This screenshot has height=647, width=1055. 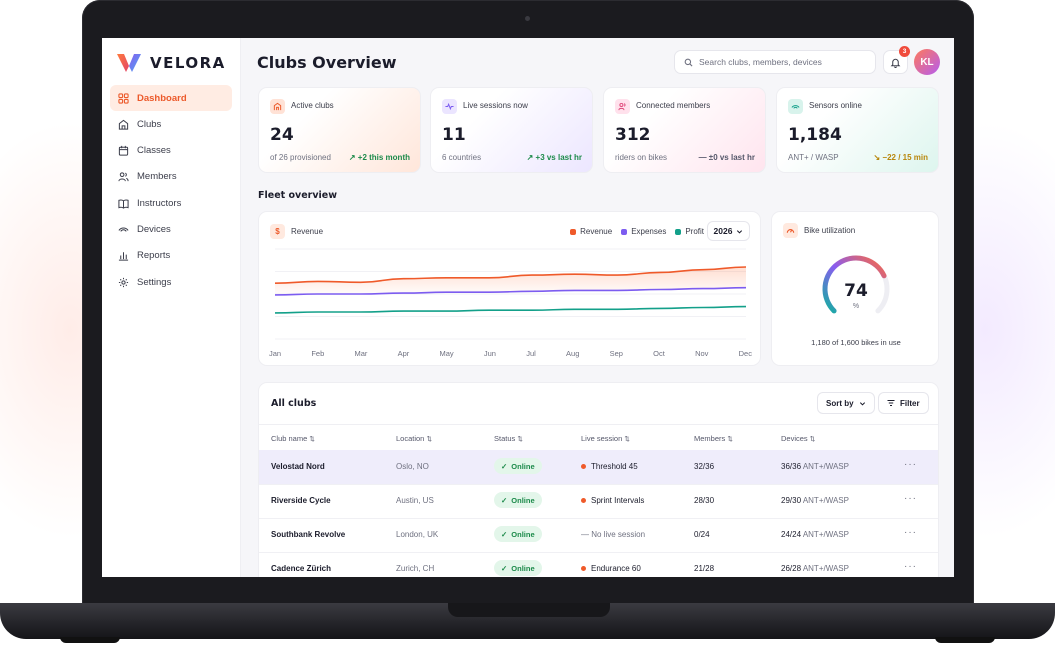 What do you see at coordinates (527, 18) in the screenshot?
I see `camera` at bounding box center [527, 18].